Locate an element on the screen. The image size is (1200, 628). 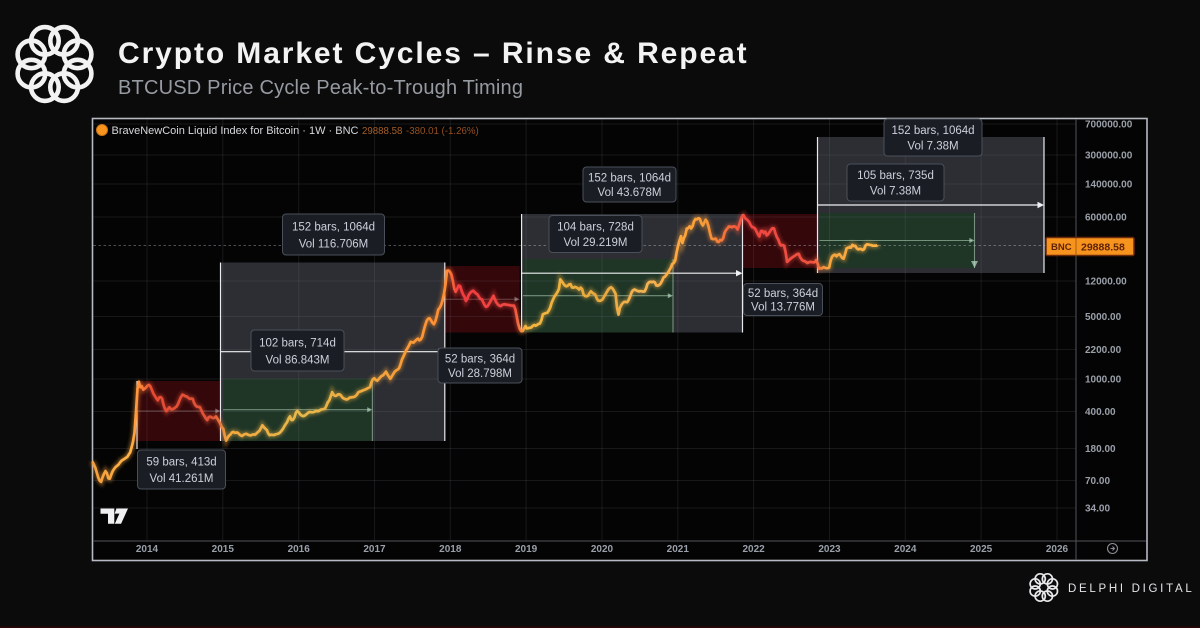
svg-text: 2200.00 is located at coordinates (1103, 350).